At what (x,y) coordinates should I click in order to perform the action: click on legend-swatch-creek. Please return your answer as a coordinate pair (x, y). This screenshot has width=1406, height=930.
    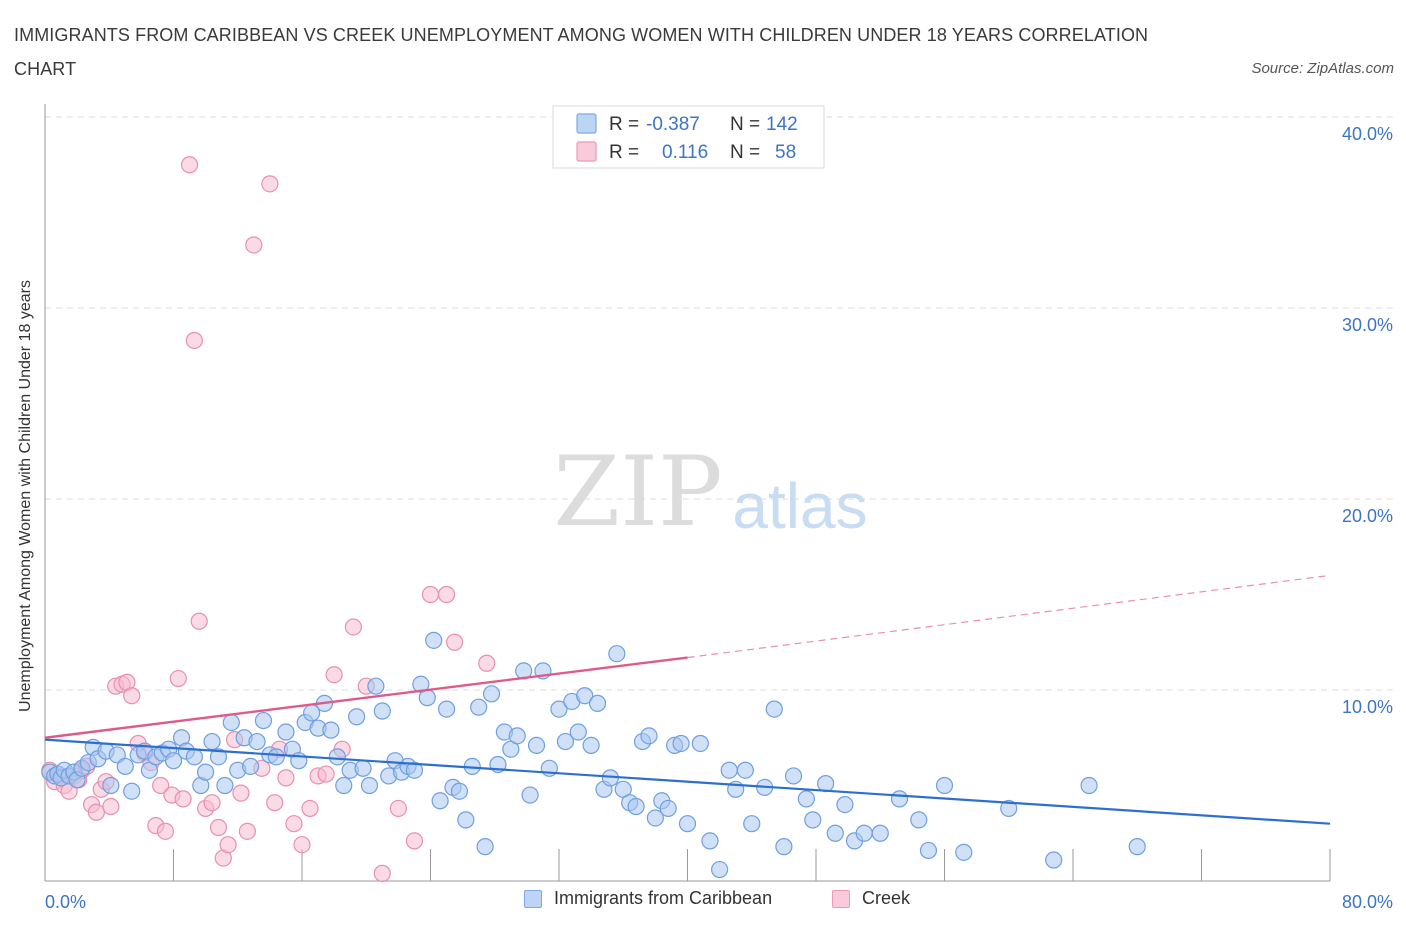
    Looking at the image, I should click on (841, 898).